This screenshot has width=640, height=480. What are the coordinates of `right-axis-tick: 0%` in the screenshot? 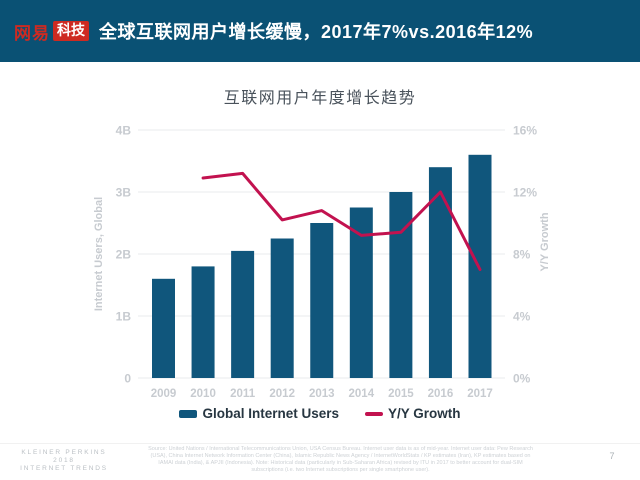 It's located at (522, 379).